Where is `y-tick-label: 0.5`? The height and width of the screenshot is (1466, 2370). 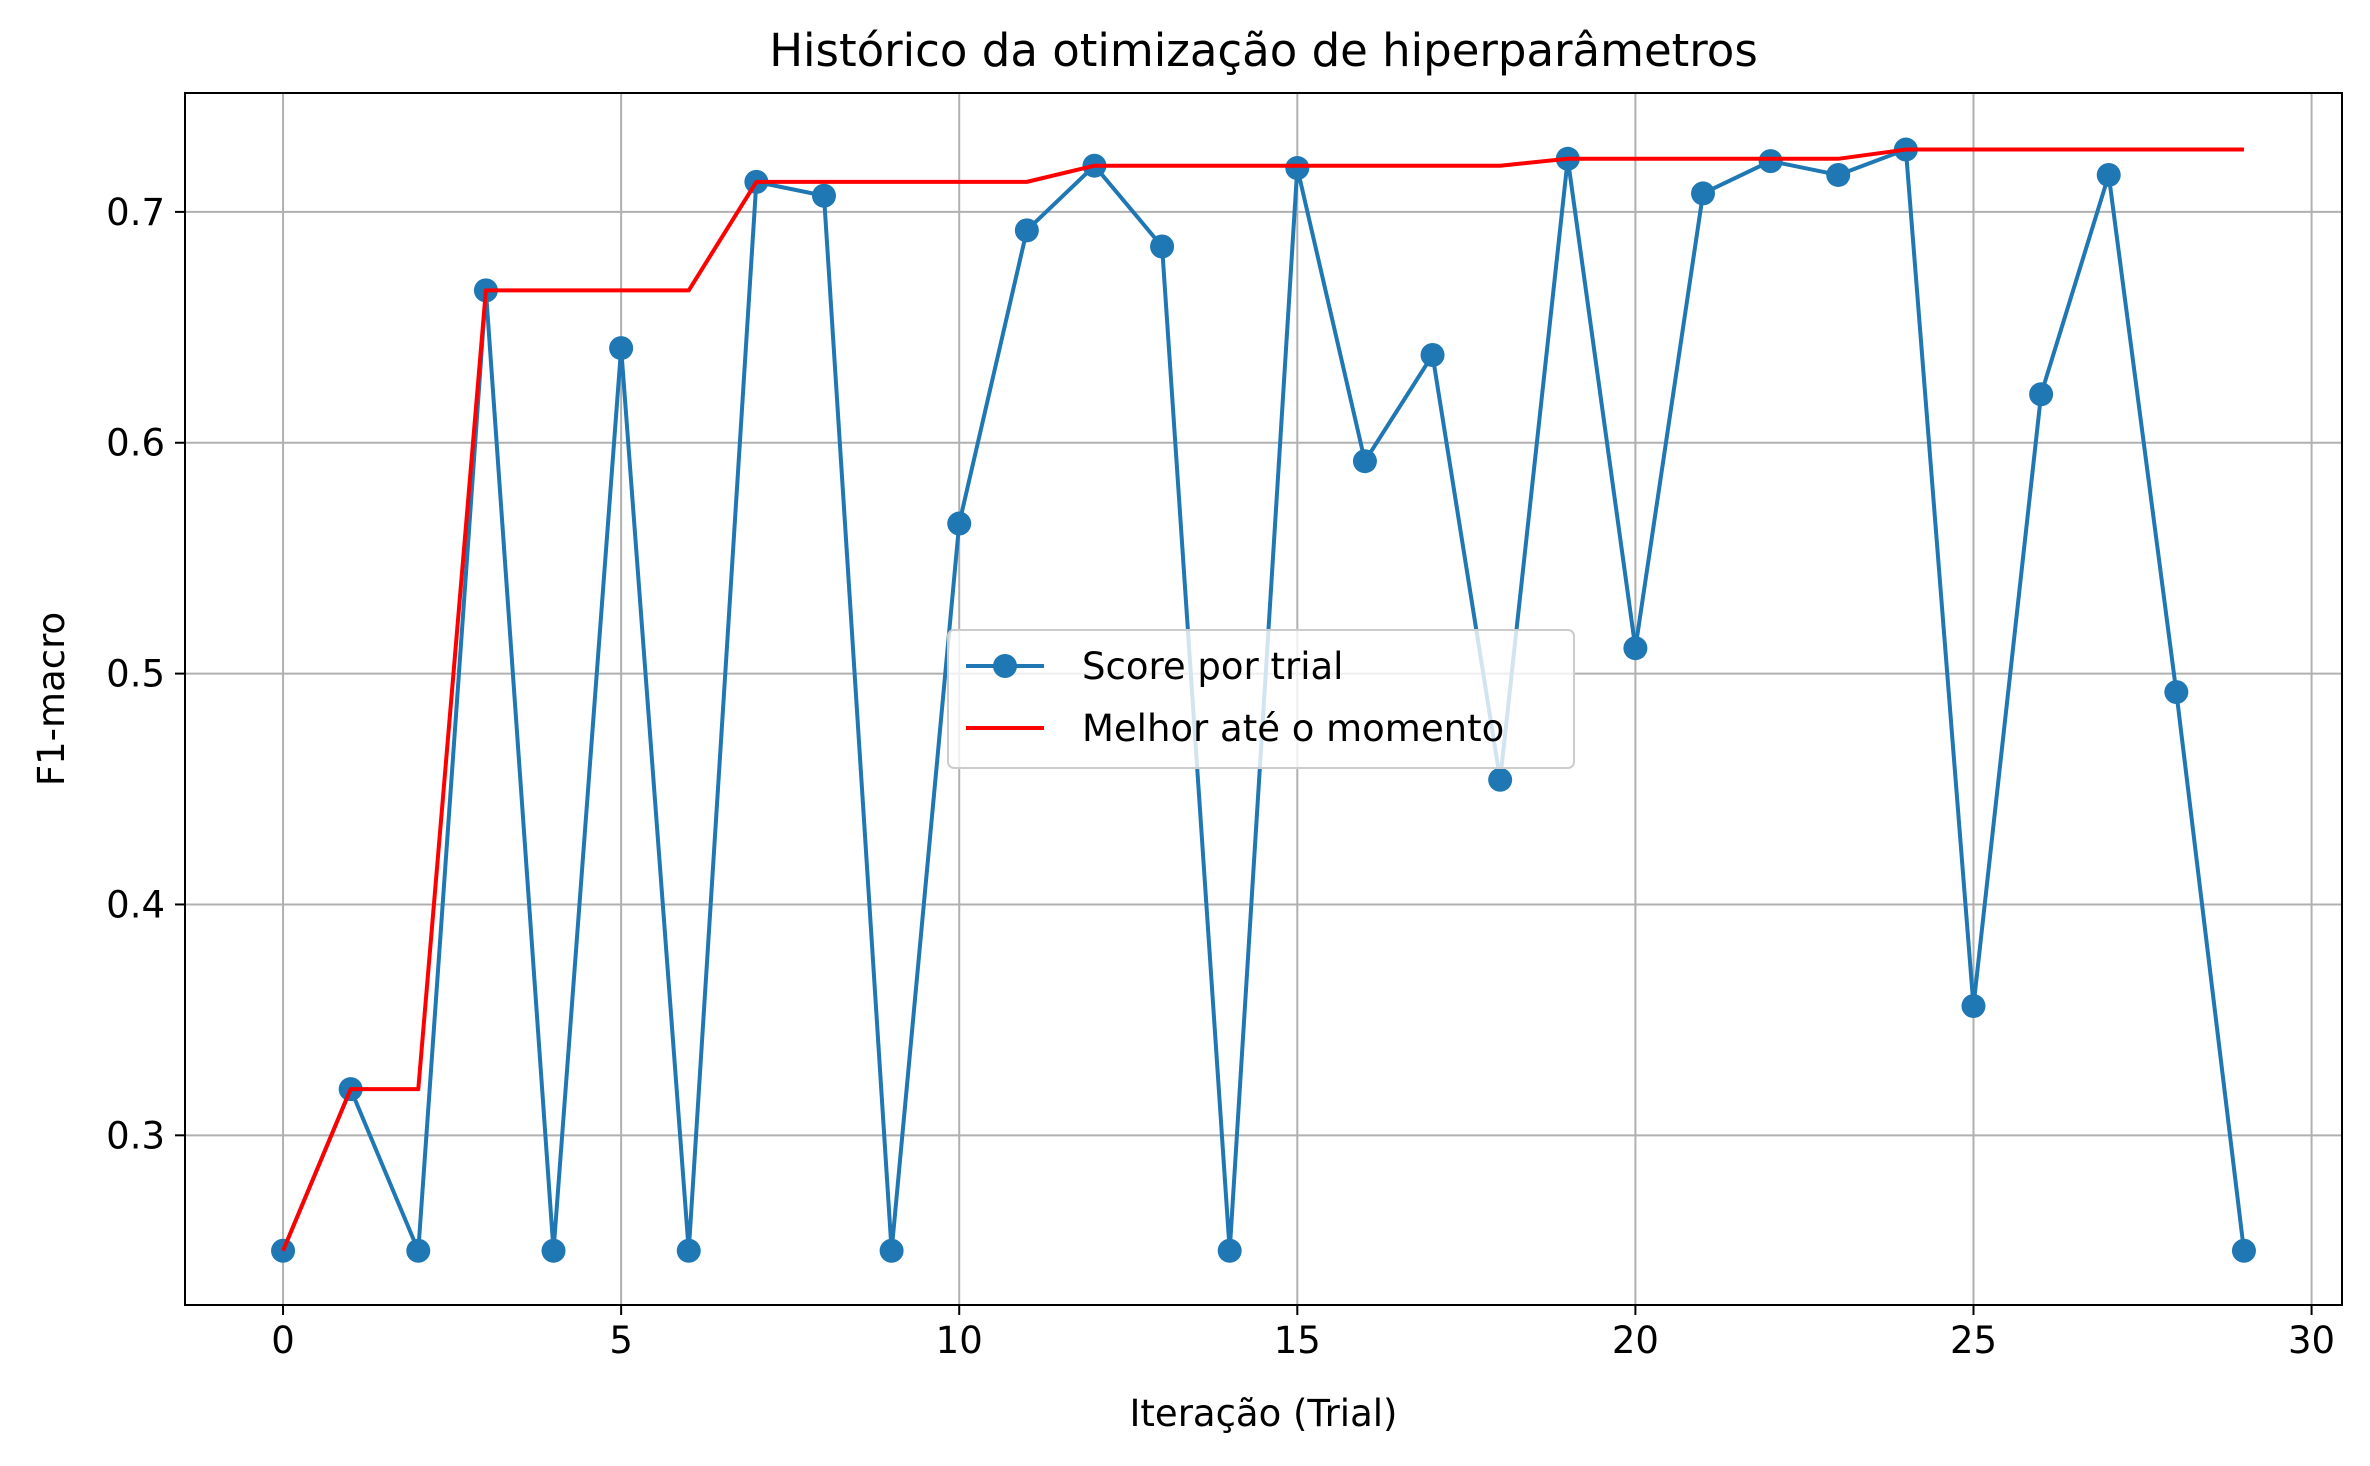 y-tick-label: 0.5 is located at coordinates (135, 674).